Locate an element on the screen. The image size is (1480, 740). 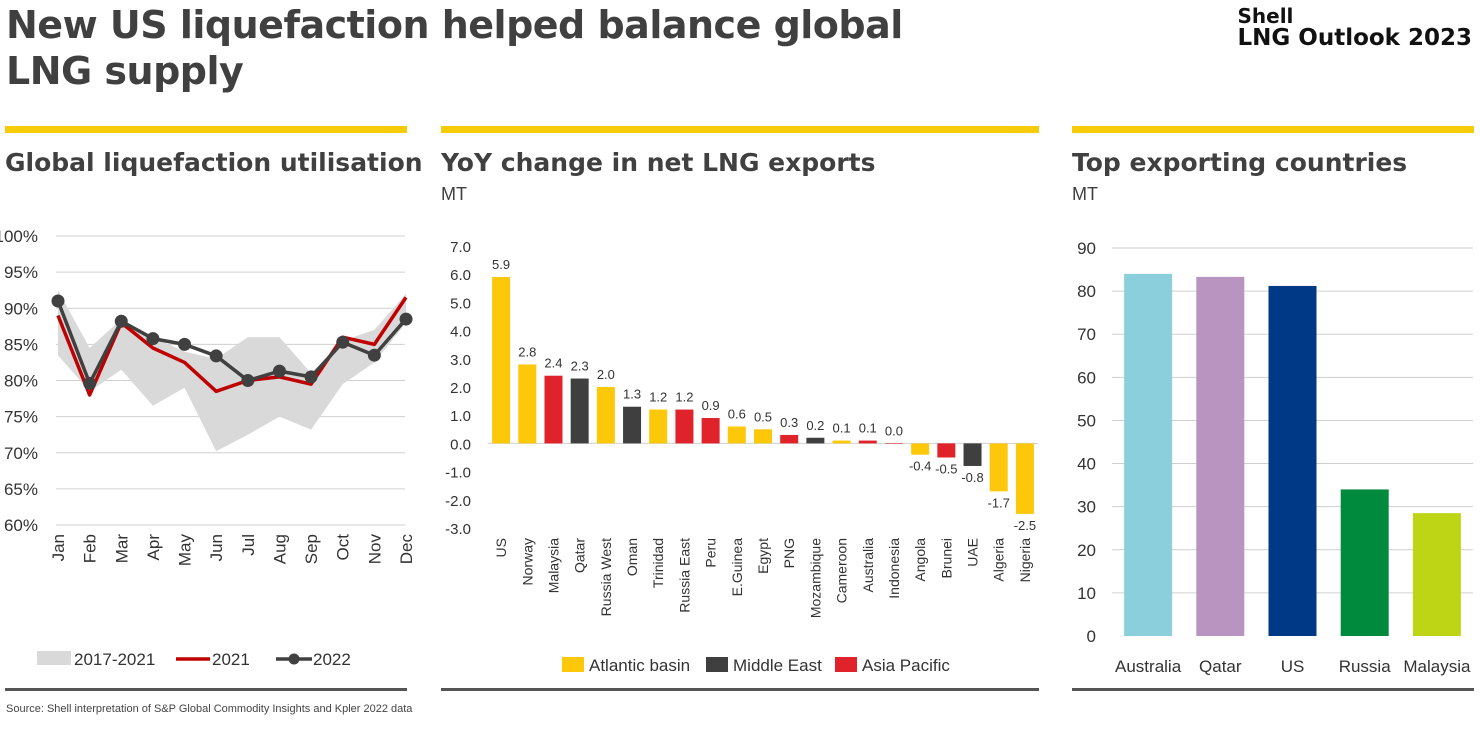
top-xtick-label: Russia is located at coordinates (1365, 666).